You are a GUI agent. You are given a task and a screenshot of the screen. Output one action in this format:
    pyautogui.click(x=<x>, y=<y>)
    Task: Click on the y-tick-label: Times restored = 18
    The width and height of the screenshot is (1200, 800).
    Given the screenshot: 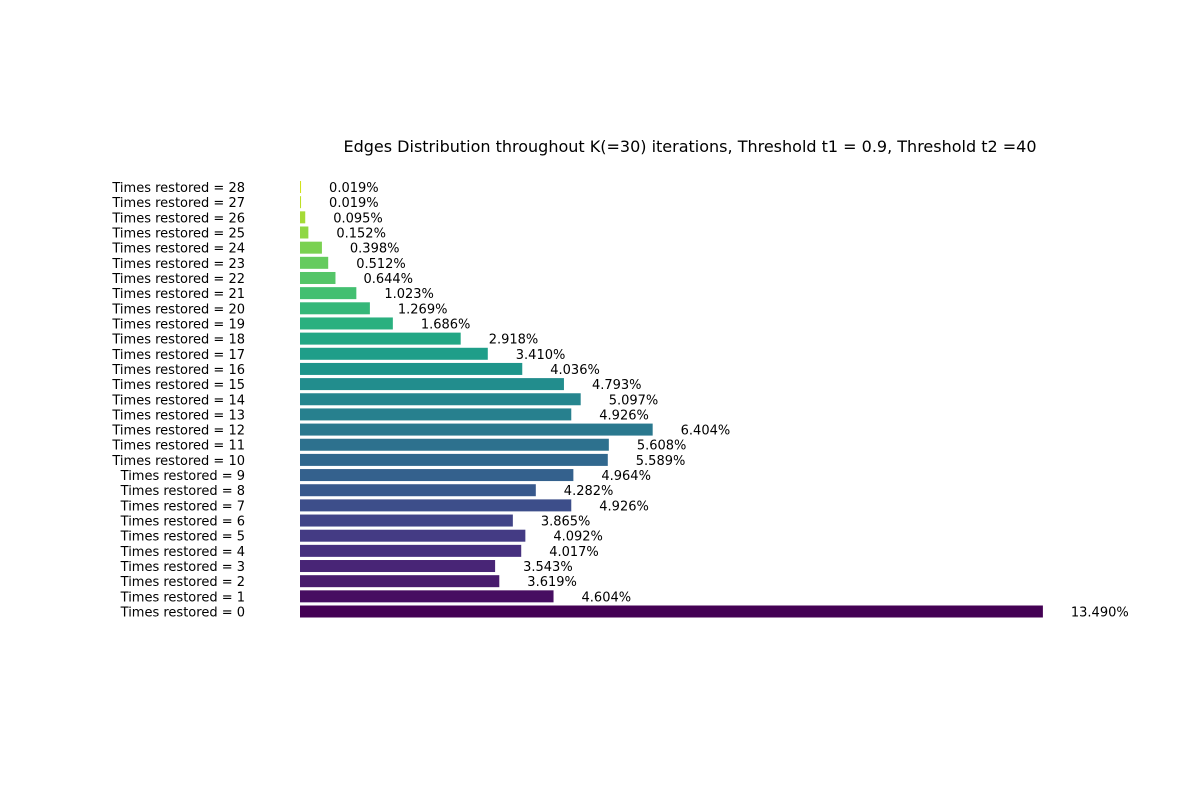 What is the action you would take?
    pyautogui.click(x=178, y=340)
    